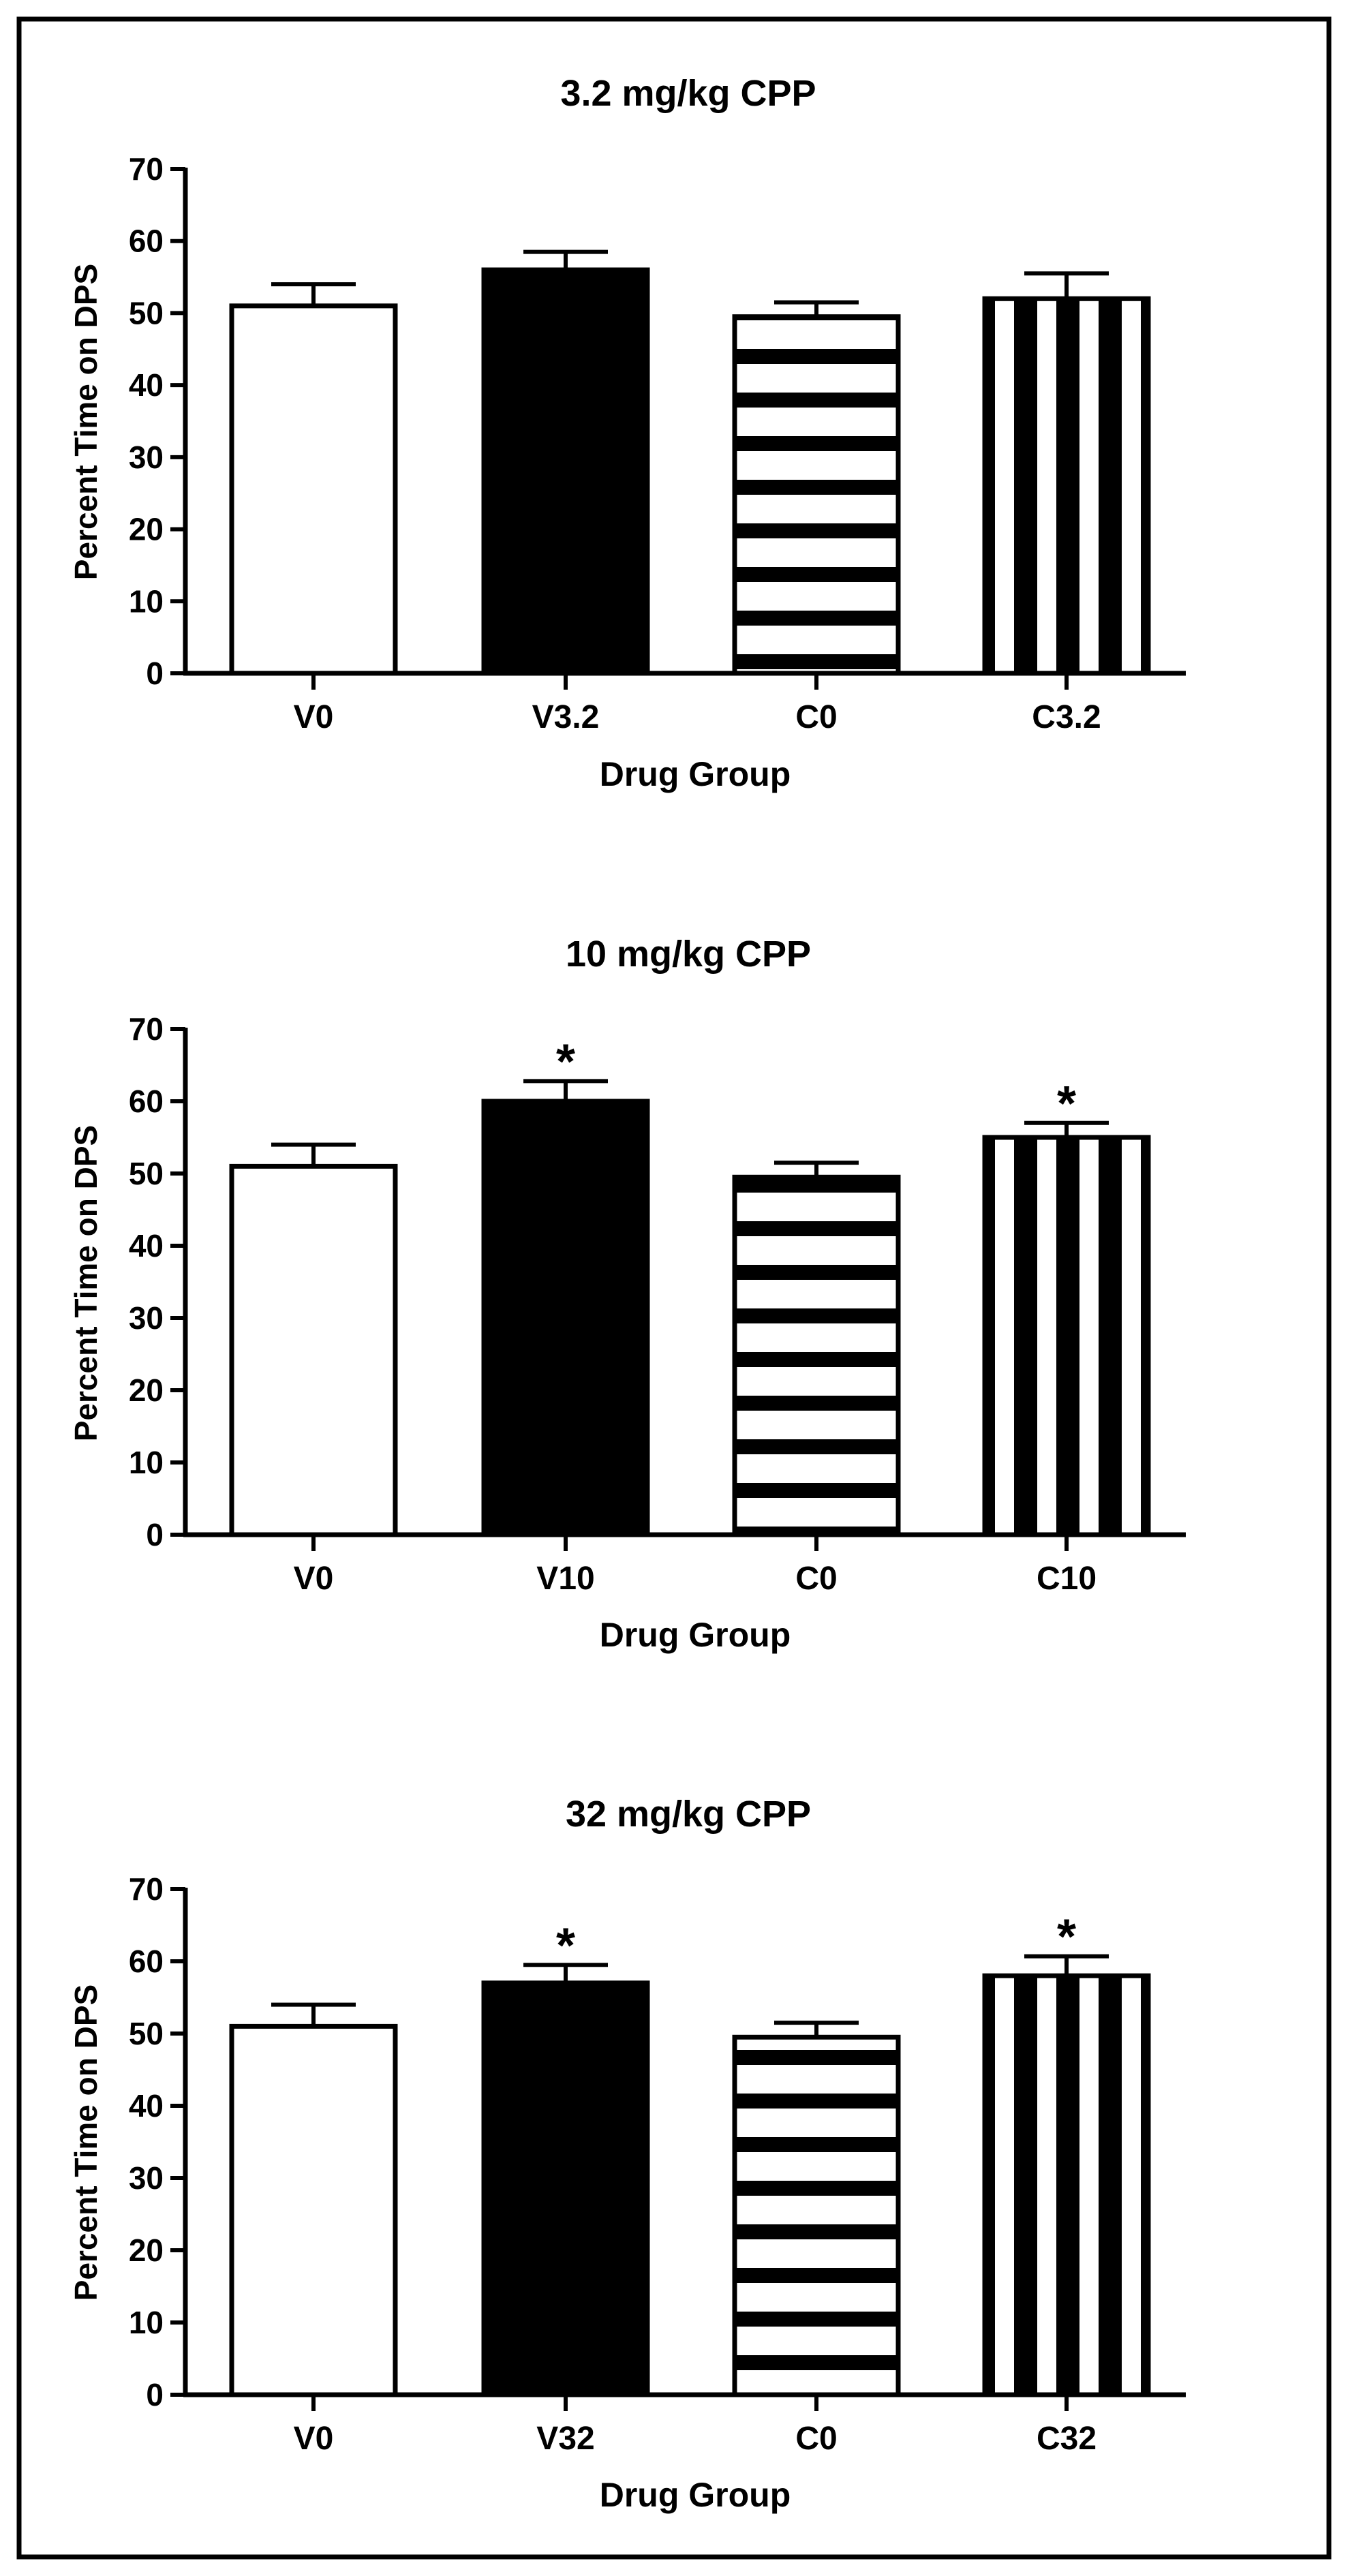 The image size is (1348, 2576). I want to click on x-tick-label: C32, so click(1067, 2439).